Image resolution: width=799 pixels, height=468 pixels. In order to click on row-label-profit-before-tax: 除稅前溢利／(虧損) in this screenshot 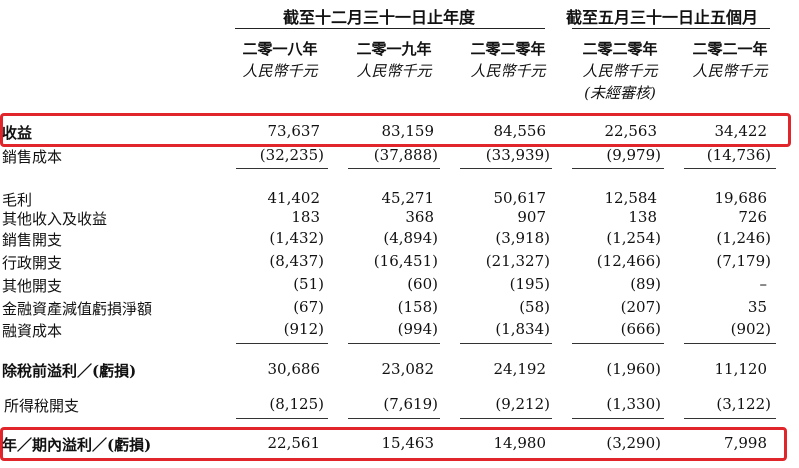, I will do `click(69, 371)`.